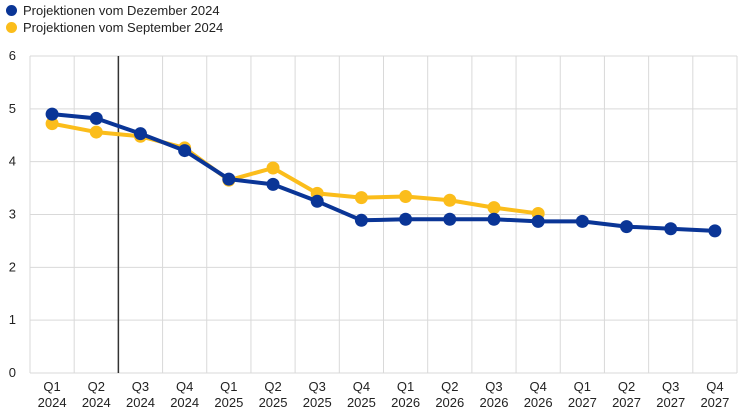 This screenshot has width=744, height=417. What do you see at coordinates (12, 55) in the screenshot?
I see `y-tick-label: 6` at bounding box center [12, 55].